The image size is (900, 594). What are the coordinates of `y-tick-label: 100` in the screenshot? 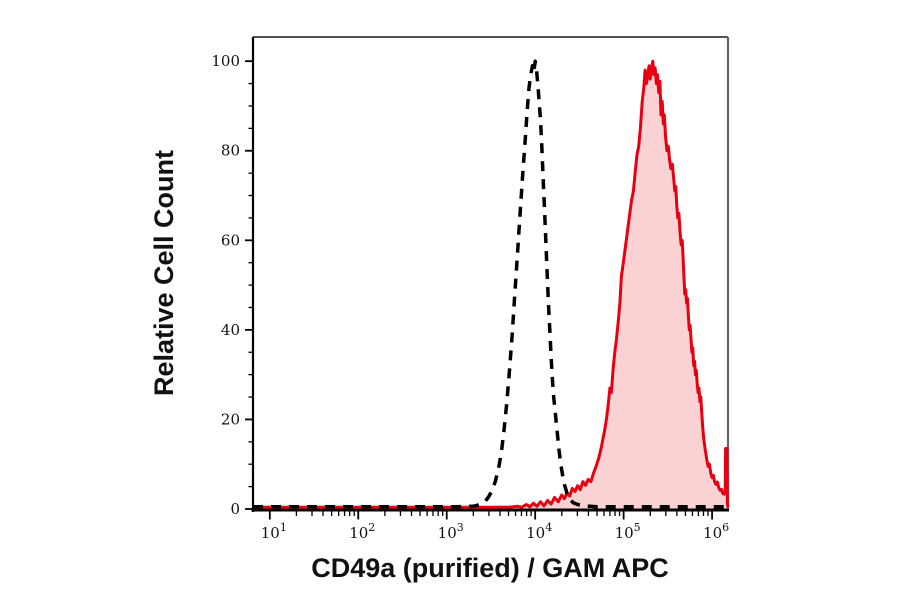 It's located at (225, 61).